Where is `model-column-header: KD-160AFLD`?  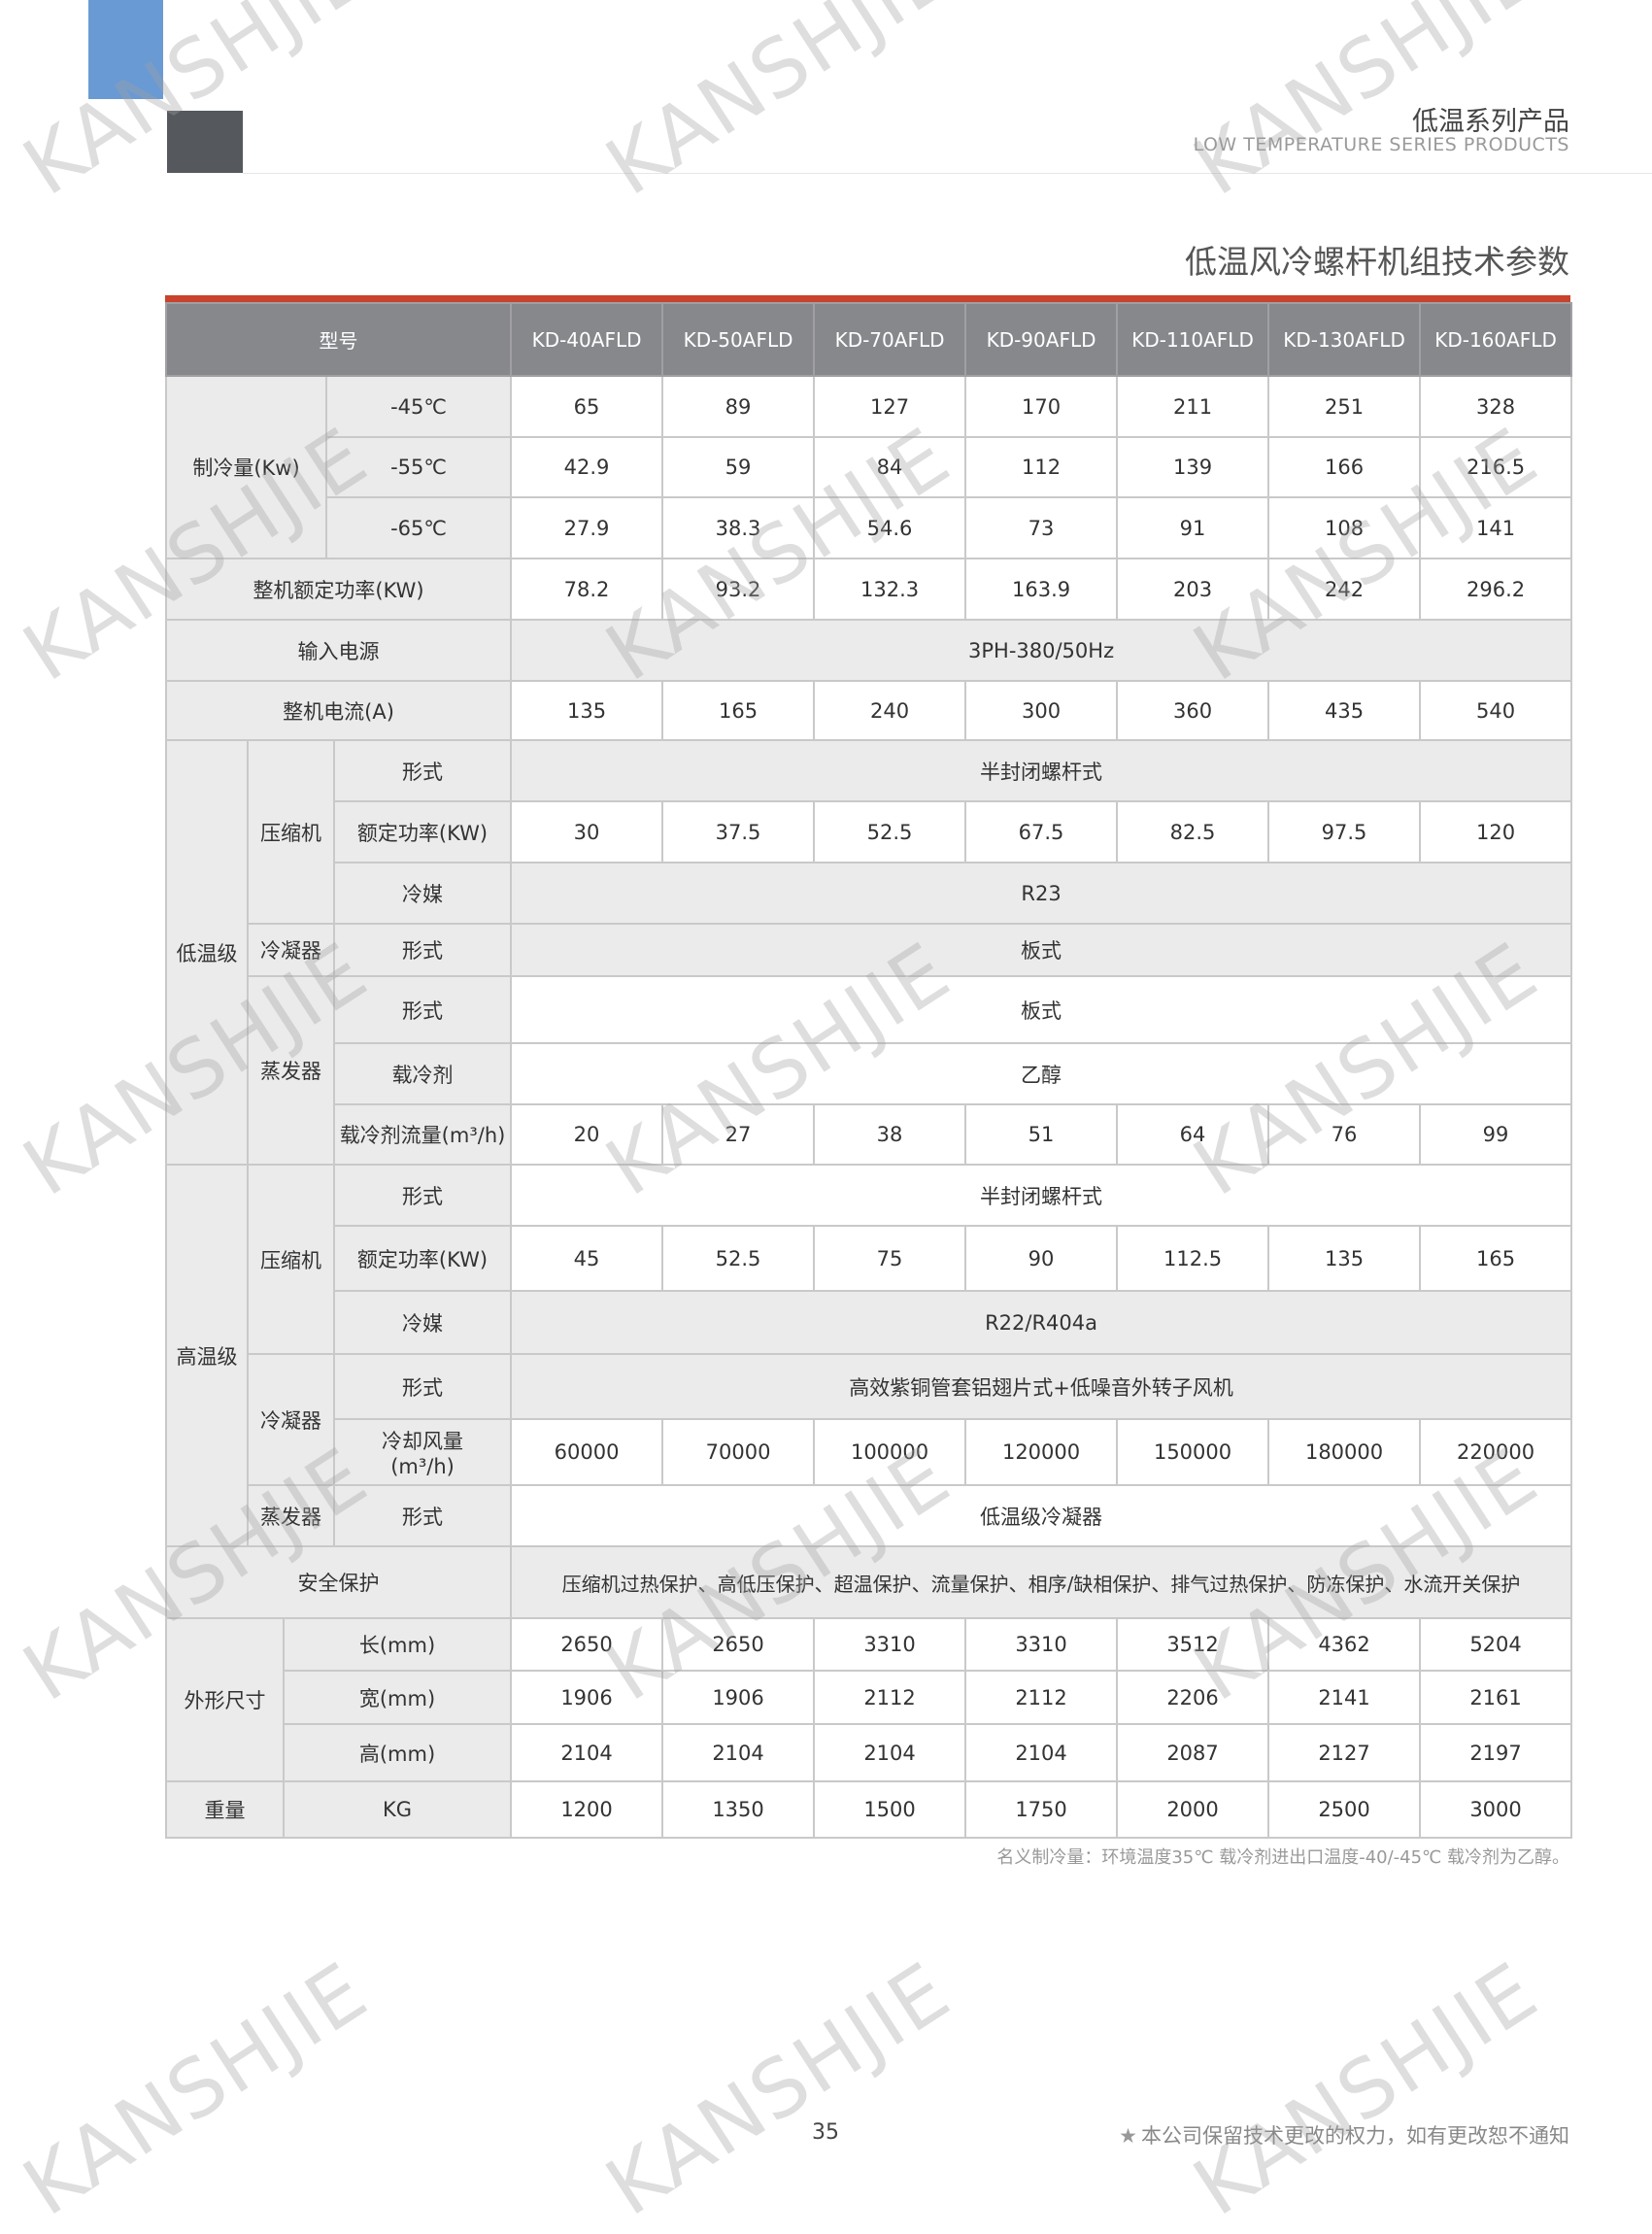 model-column-header: KD-160AFLD is located at coordinates (1496, 339).